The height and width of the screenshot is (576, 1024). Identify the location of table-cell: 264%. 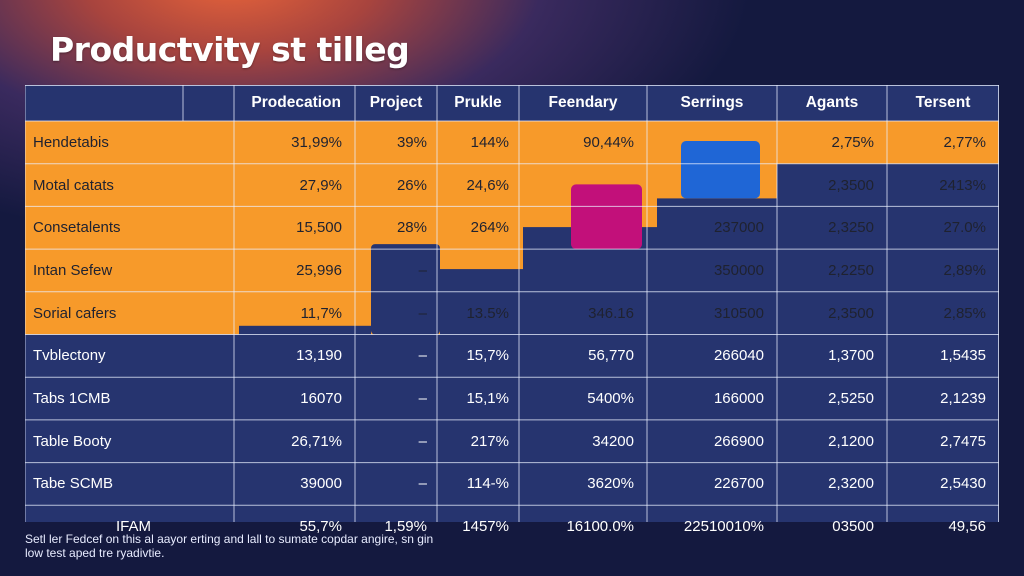
(489, 228).